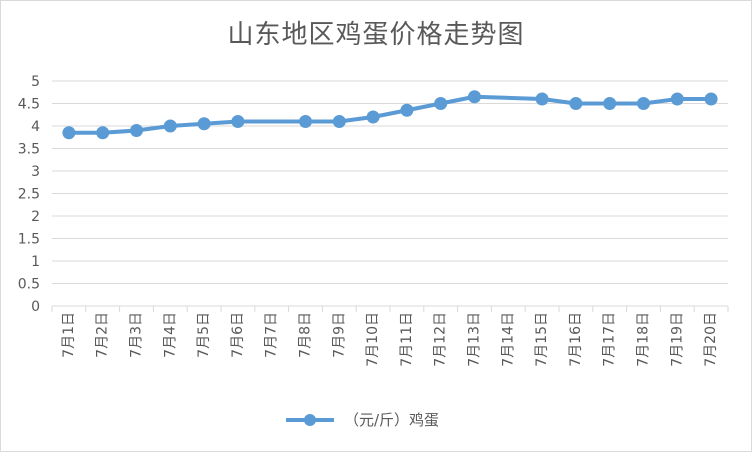 Image resolution: width=752 pixels, height=452 pixels. I want to click on y-tick-label: 1.5, so click(29, 240).